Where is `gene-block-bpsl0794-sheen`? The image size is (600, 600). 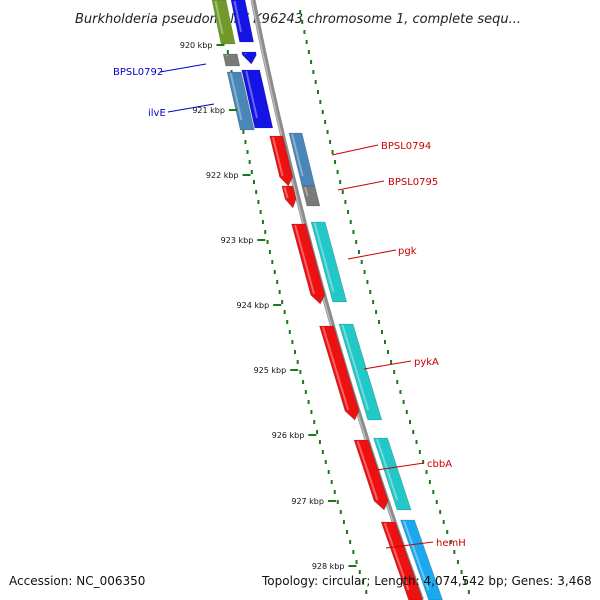
gene-block-bpsl0794-sheen is located at coordinates (297, 155).